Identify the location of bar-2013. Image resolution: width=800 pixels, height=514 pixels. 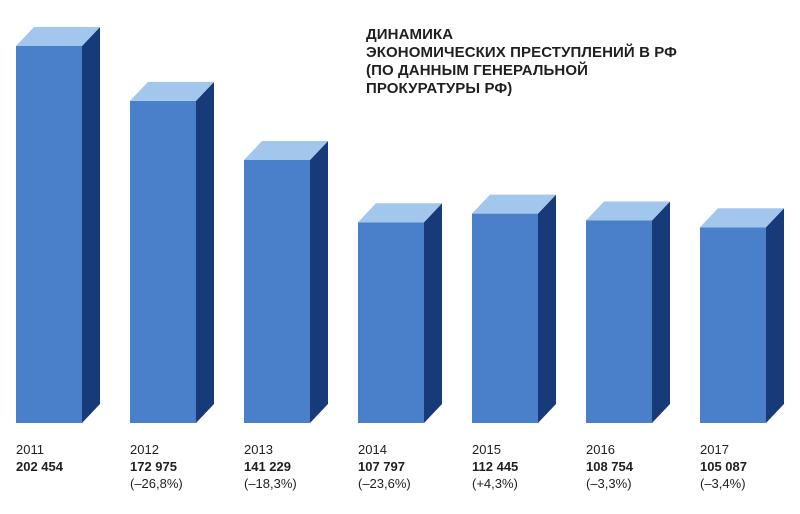
(286, 282).